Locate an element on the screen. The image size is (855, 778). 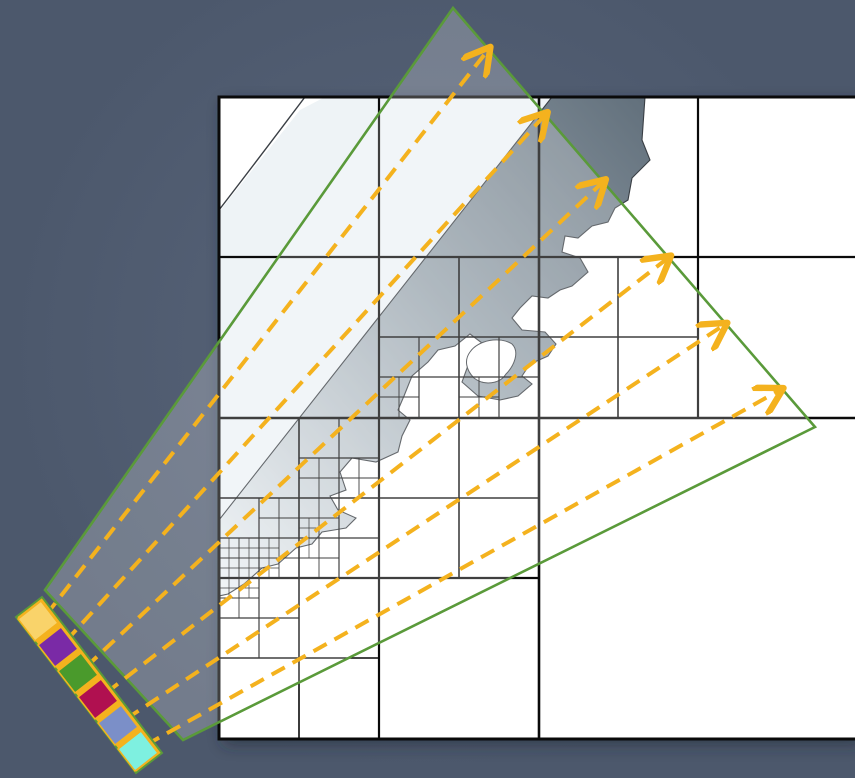
pixel-cell-yellow is located at coordinates (38, 621).